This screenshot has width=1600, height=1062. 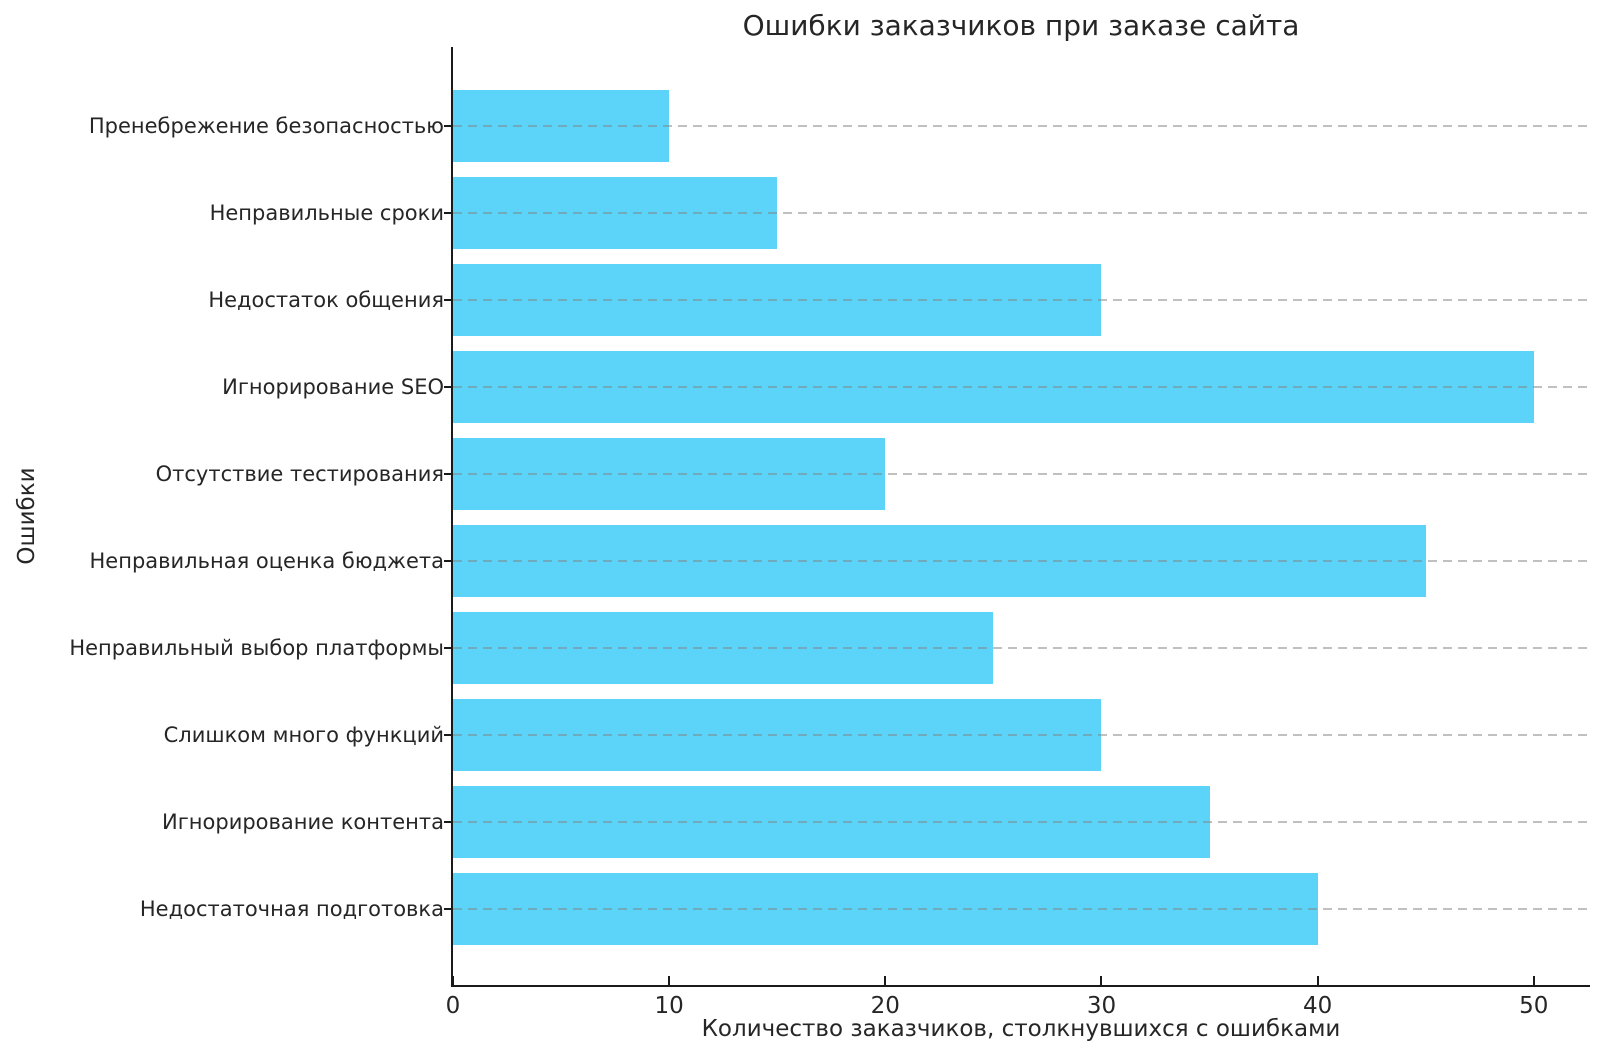 What do you see at coordinates (453, 1006) in the screenshot?
I see `x-tick-label: 0` at bounding box center [453, 1006].